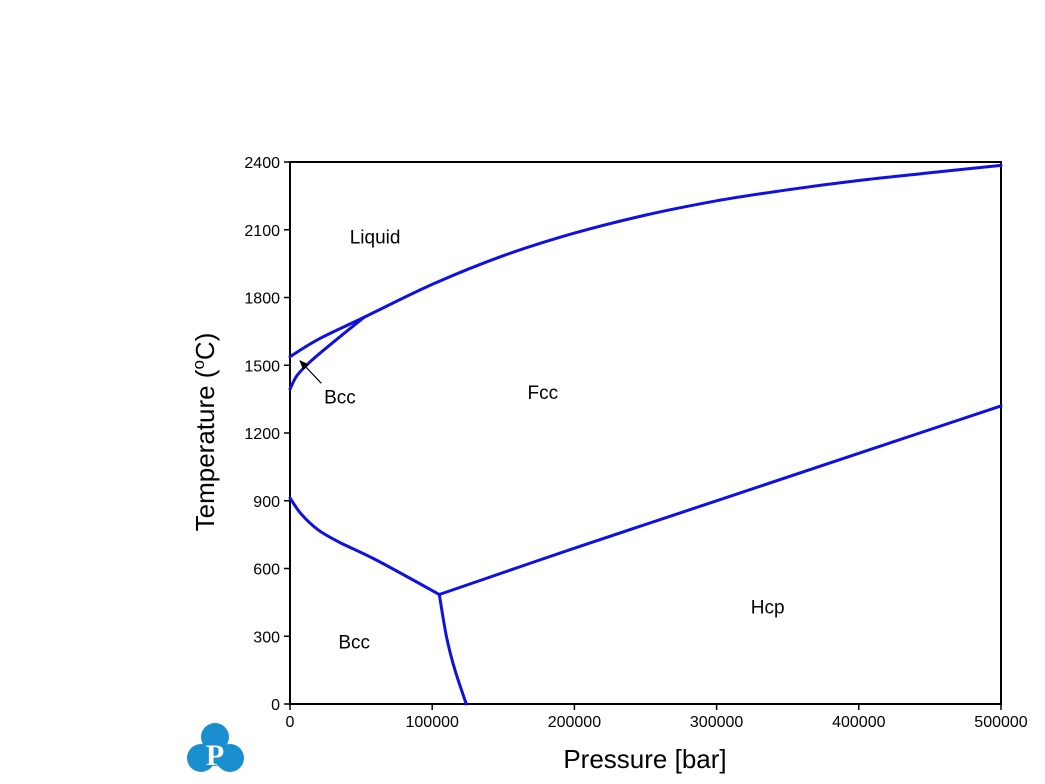  I want to click on region-label: Fcc, so click(542, 393).